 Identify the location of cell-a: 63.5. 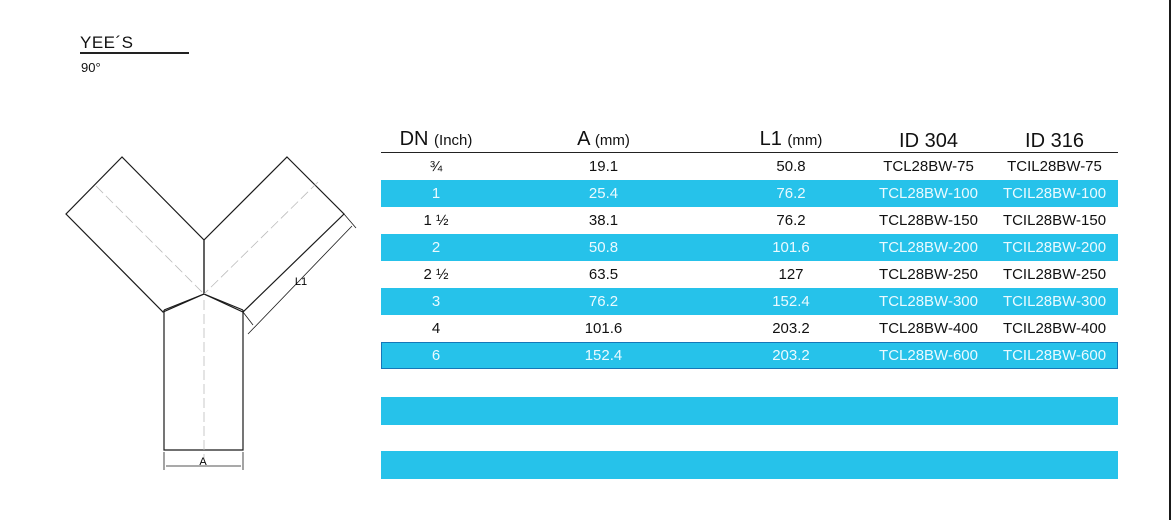
(603, 274).